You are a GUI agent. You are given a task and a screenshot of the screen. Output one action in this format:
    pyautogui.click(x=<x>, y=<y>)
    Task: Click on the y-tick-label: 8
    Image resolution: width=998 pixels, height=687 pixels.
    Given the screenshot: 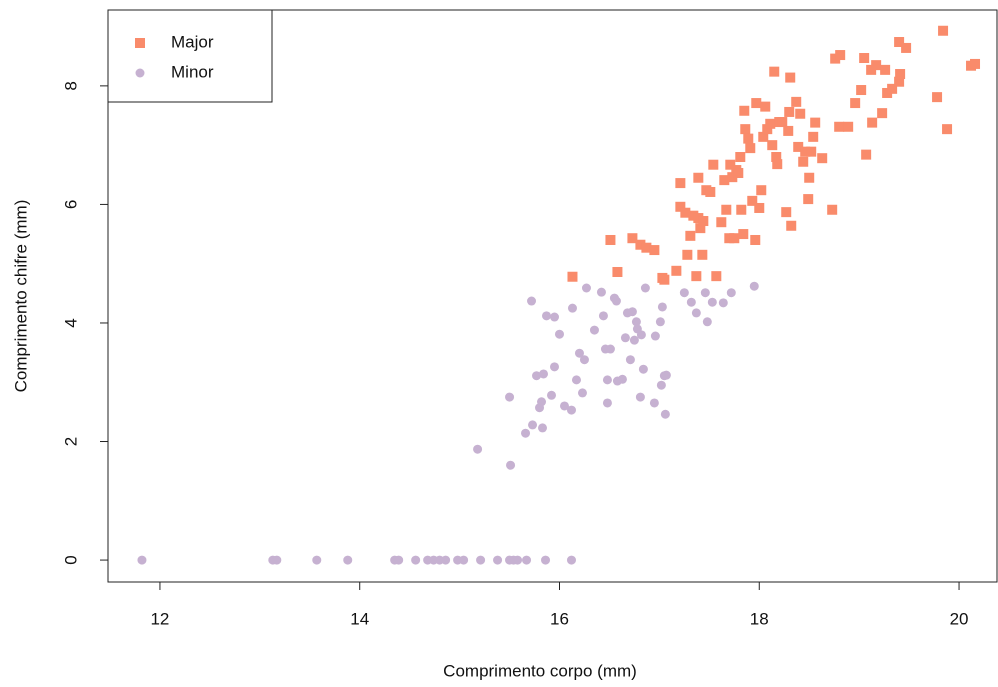 What is the action you would take?
    pyautogui.click(x=70, y=85)
    